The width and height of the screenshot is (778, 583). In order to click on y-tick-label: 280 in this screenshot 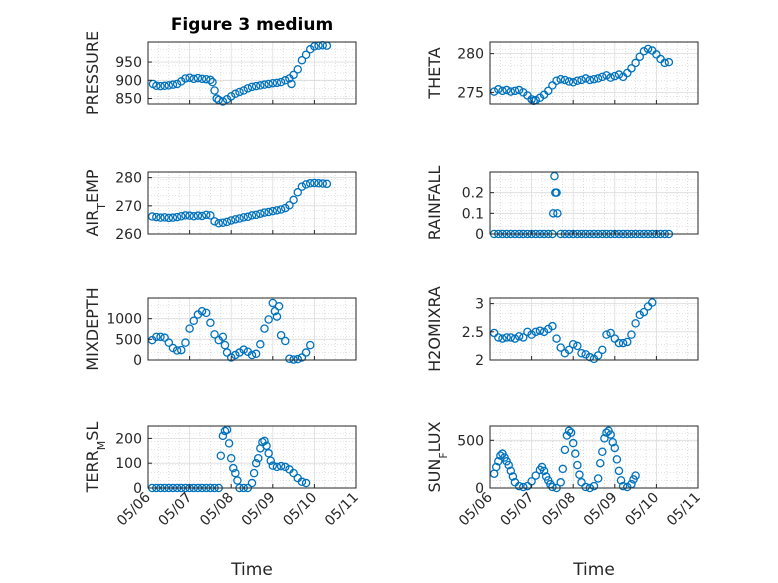, I will do `click(128, 179)`.